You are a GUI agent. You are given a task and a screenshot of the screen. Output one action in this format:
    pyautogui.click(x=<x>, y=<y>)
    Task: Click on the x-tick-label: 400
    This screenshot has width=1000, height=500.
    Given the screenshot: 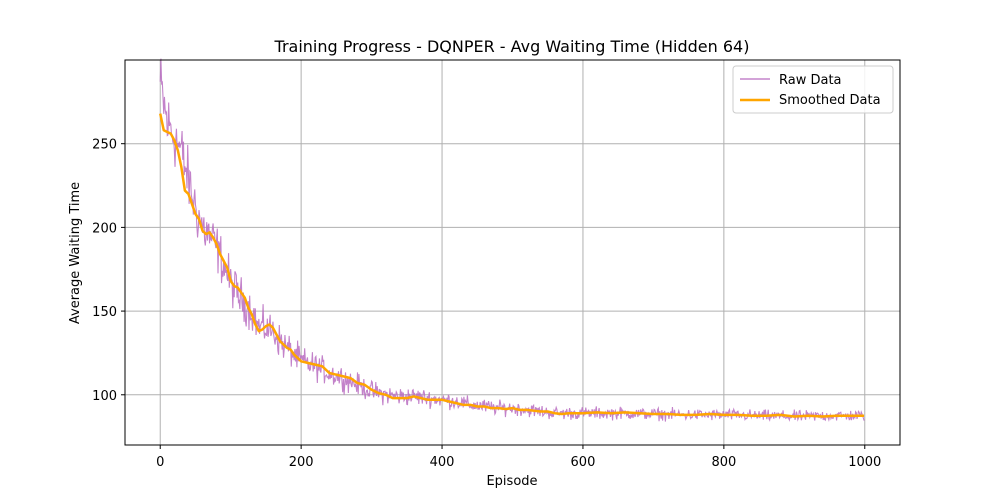 What is the action you would take?
    pyautogui.click(x=442, y=462)
    